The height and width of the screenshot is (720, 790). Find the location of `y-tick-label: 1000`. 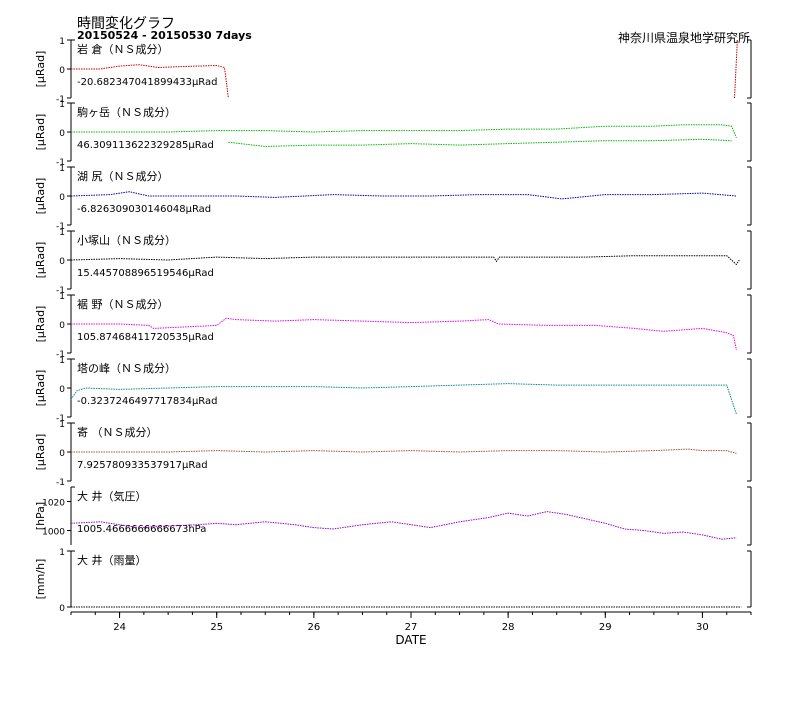

y-tick-label: 1000 is located at coordinates (53, 533).